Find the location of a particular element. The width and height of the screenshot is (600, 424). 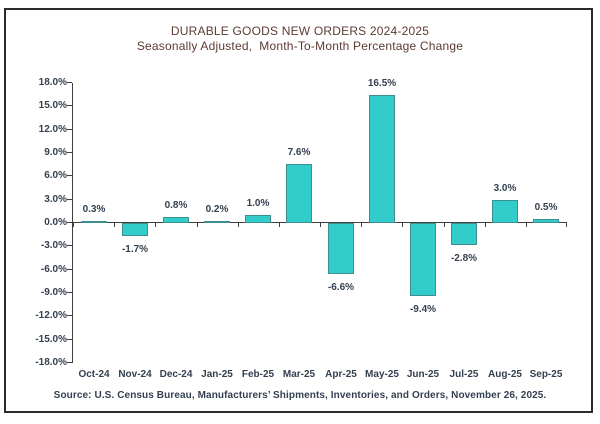

bar-value-label: 0.3% is located at coordinates (94, 209).